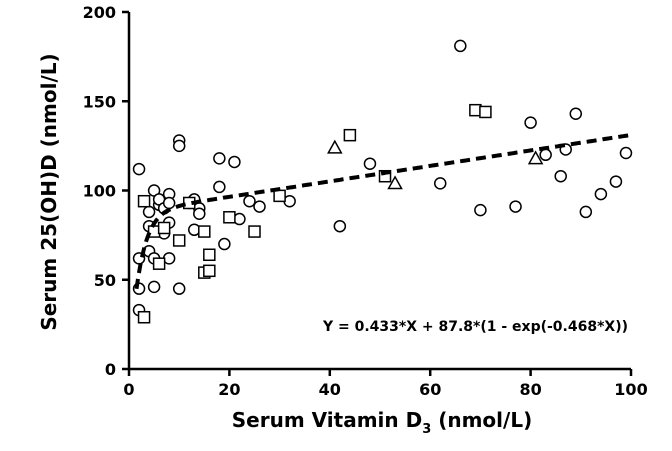  Describe the element at coordinates (99, 191) in the screenshot. I see `y-tick-label: 100` at that location.